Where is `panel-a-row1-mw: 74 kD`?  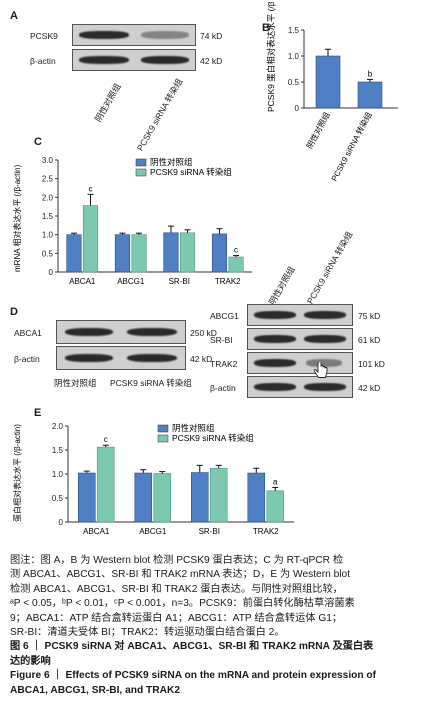
panel-a-row1-mw: 74 kD is located at coordinates (211, 36).